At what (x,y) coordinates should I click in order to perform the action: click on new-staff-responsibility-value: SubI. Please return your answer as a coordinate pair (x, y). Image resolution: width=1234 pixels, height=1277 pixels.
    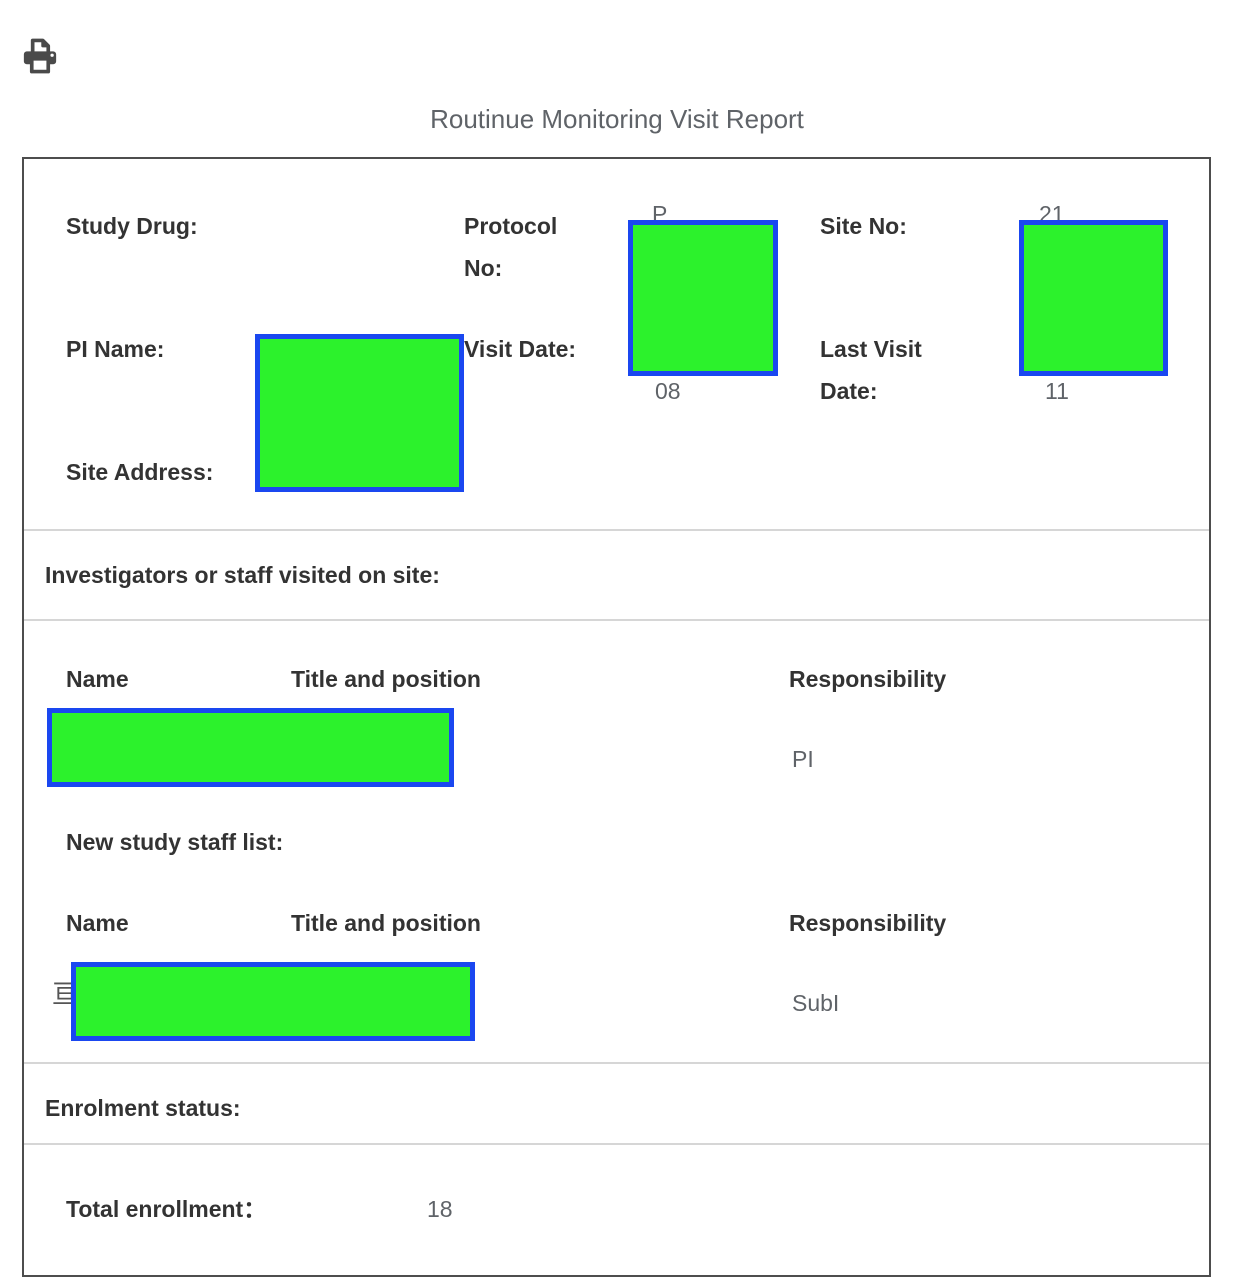
    Looking at the image, I should click on (816, 1003).